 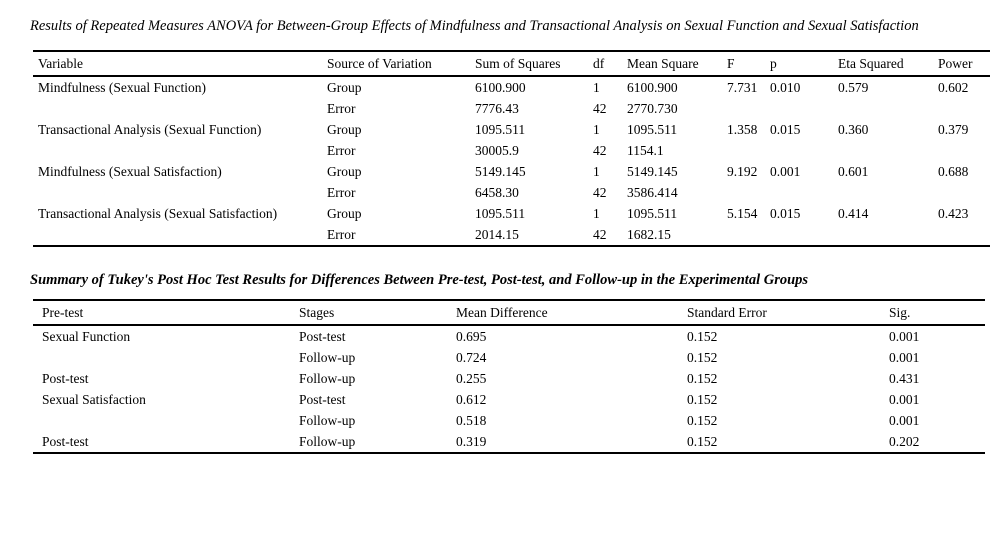 I want to click on table-cell: 0.688, so click(x=953, y=171).